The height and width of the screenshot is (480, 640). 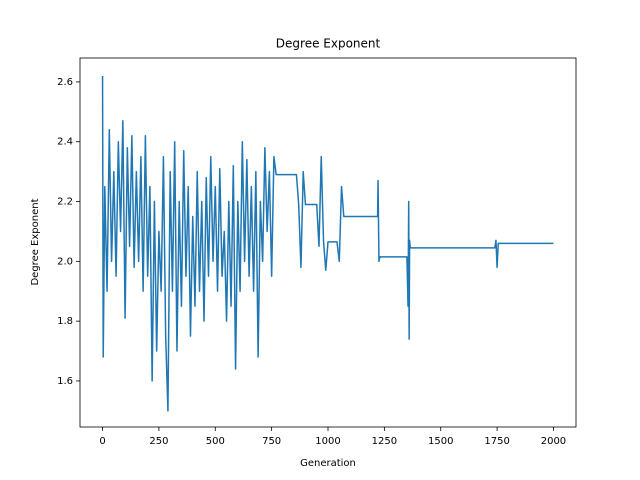 I want to click on x-tick-label: 0, so click(x=102, y=441).